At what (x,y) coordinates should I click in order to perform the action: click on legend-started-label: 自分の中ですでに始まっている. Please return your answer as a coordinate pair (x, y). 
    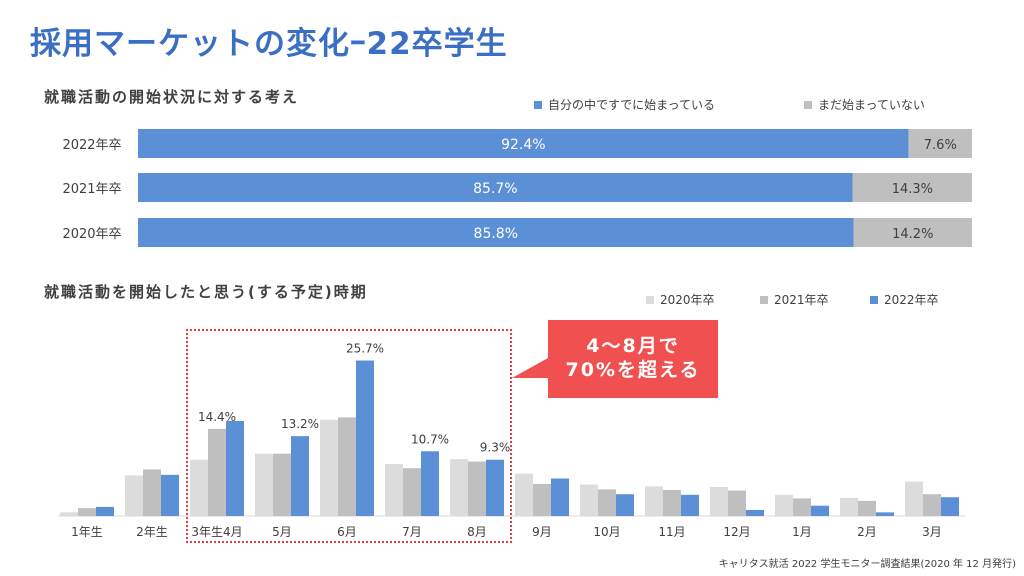
    Looking at the image, I should click on (632, 105).